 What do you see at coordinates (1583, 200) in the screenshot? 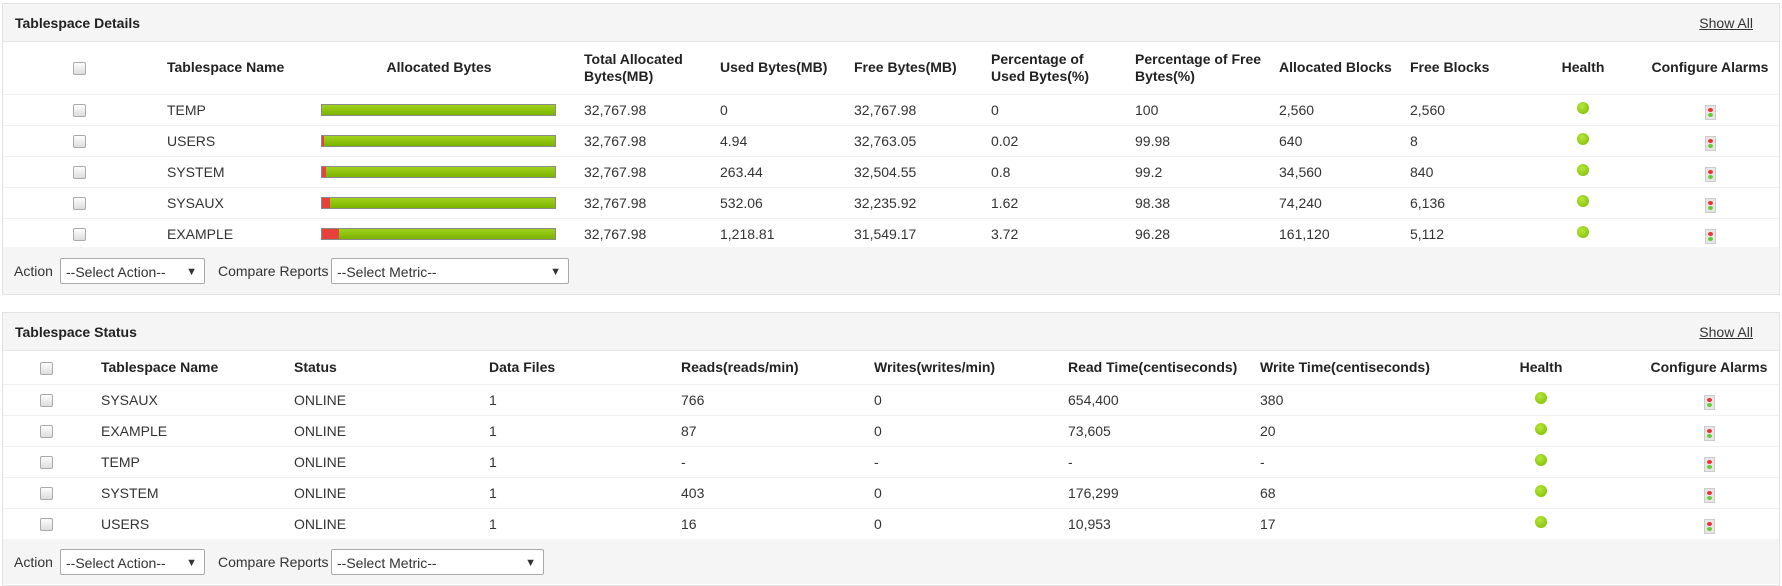
I see `health-ok-icon` at bounding box center [1583, 200].